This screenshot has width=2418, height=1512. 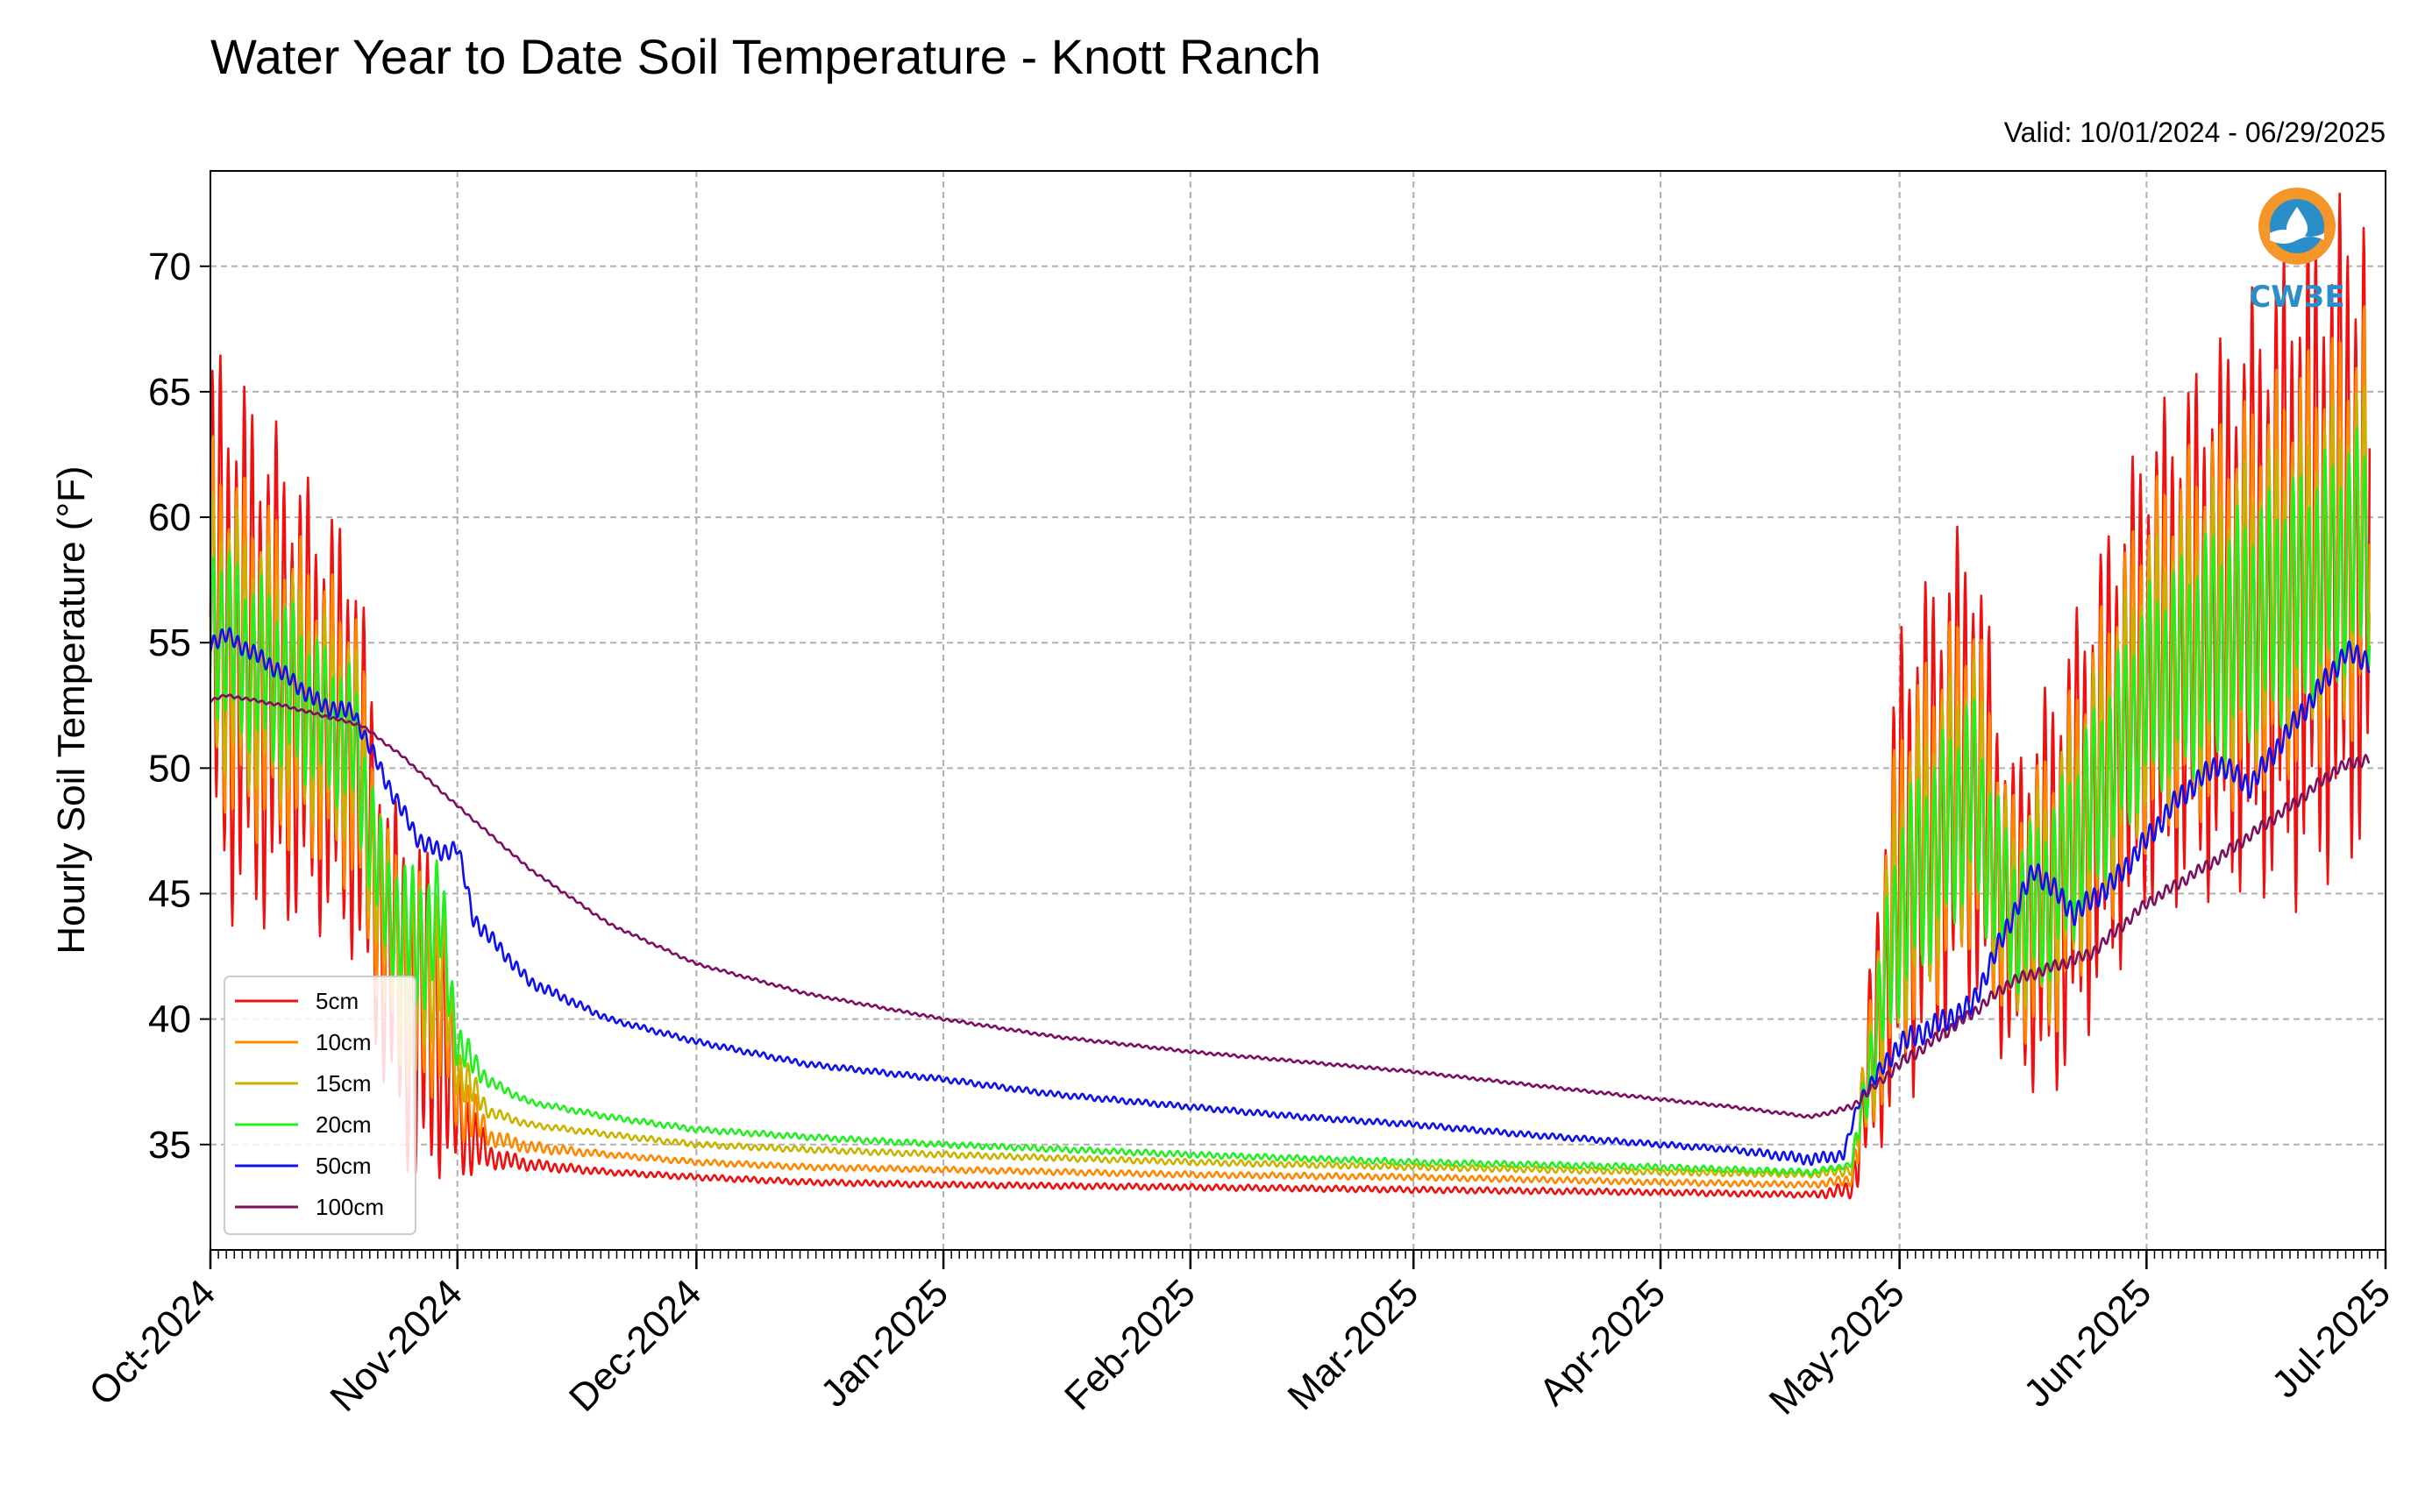 What do you see at coordinates (169, 893) in the screenshot?
I see `y-tick-label: 45` at bounding box center [169, 893].